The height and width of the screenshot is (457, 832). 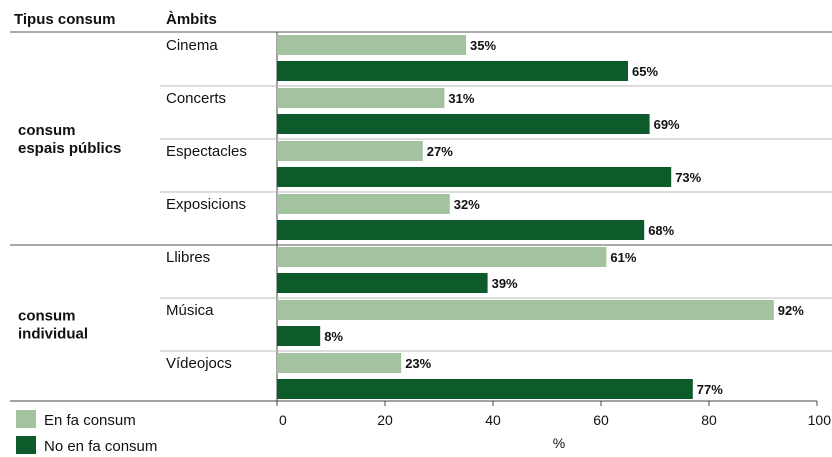 I want to click on x-tick-label: 60, so click(x=601, y=420).